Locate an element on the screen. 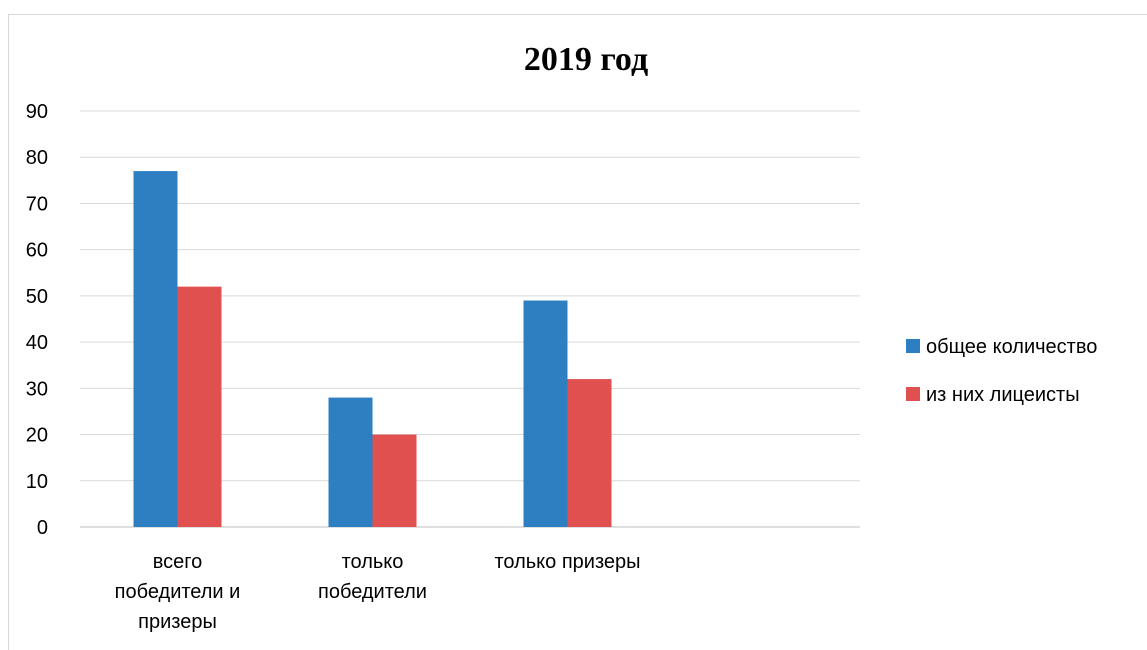 Image resolution: width=1147 pixels, height=650 pixels. y-tick-label: 60 is located at coordinates (37, 251).